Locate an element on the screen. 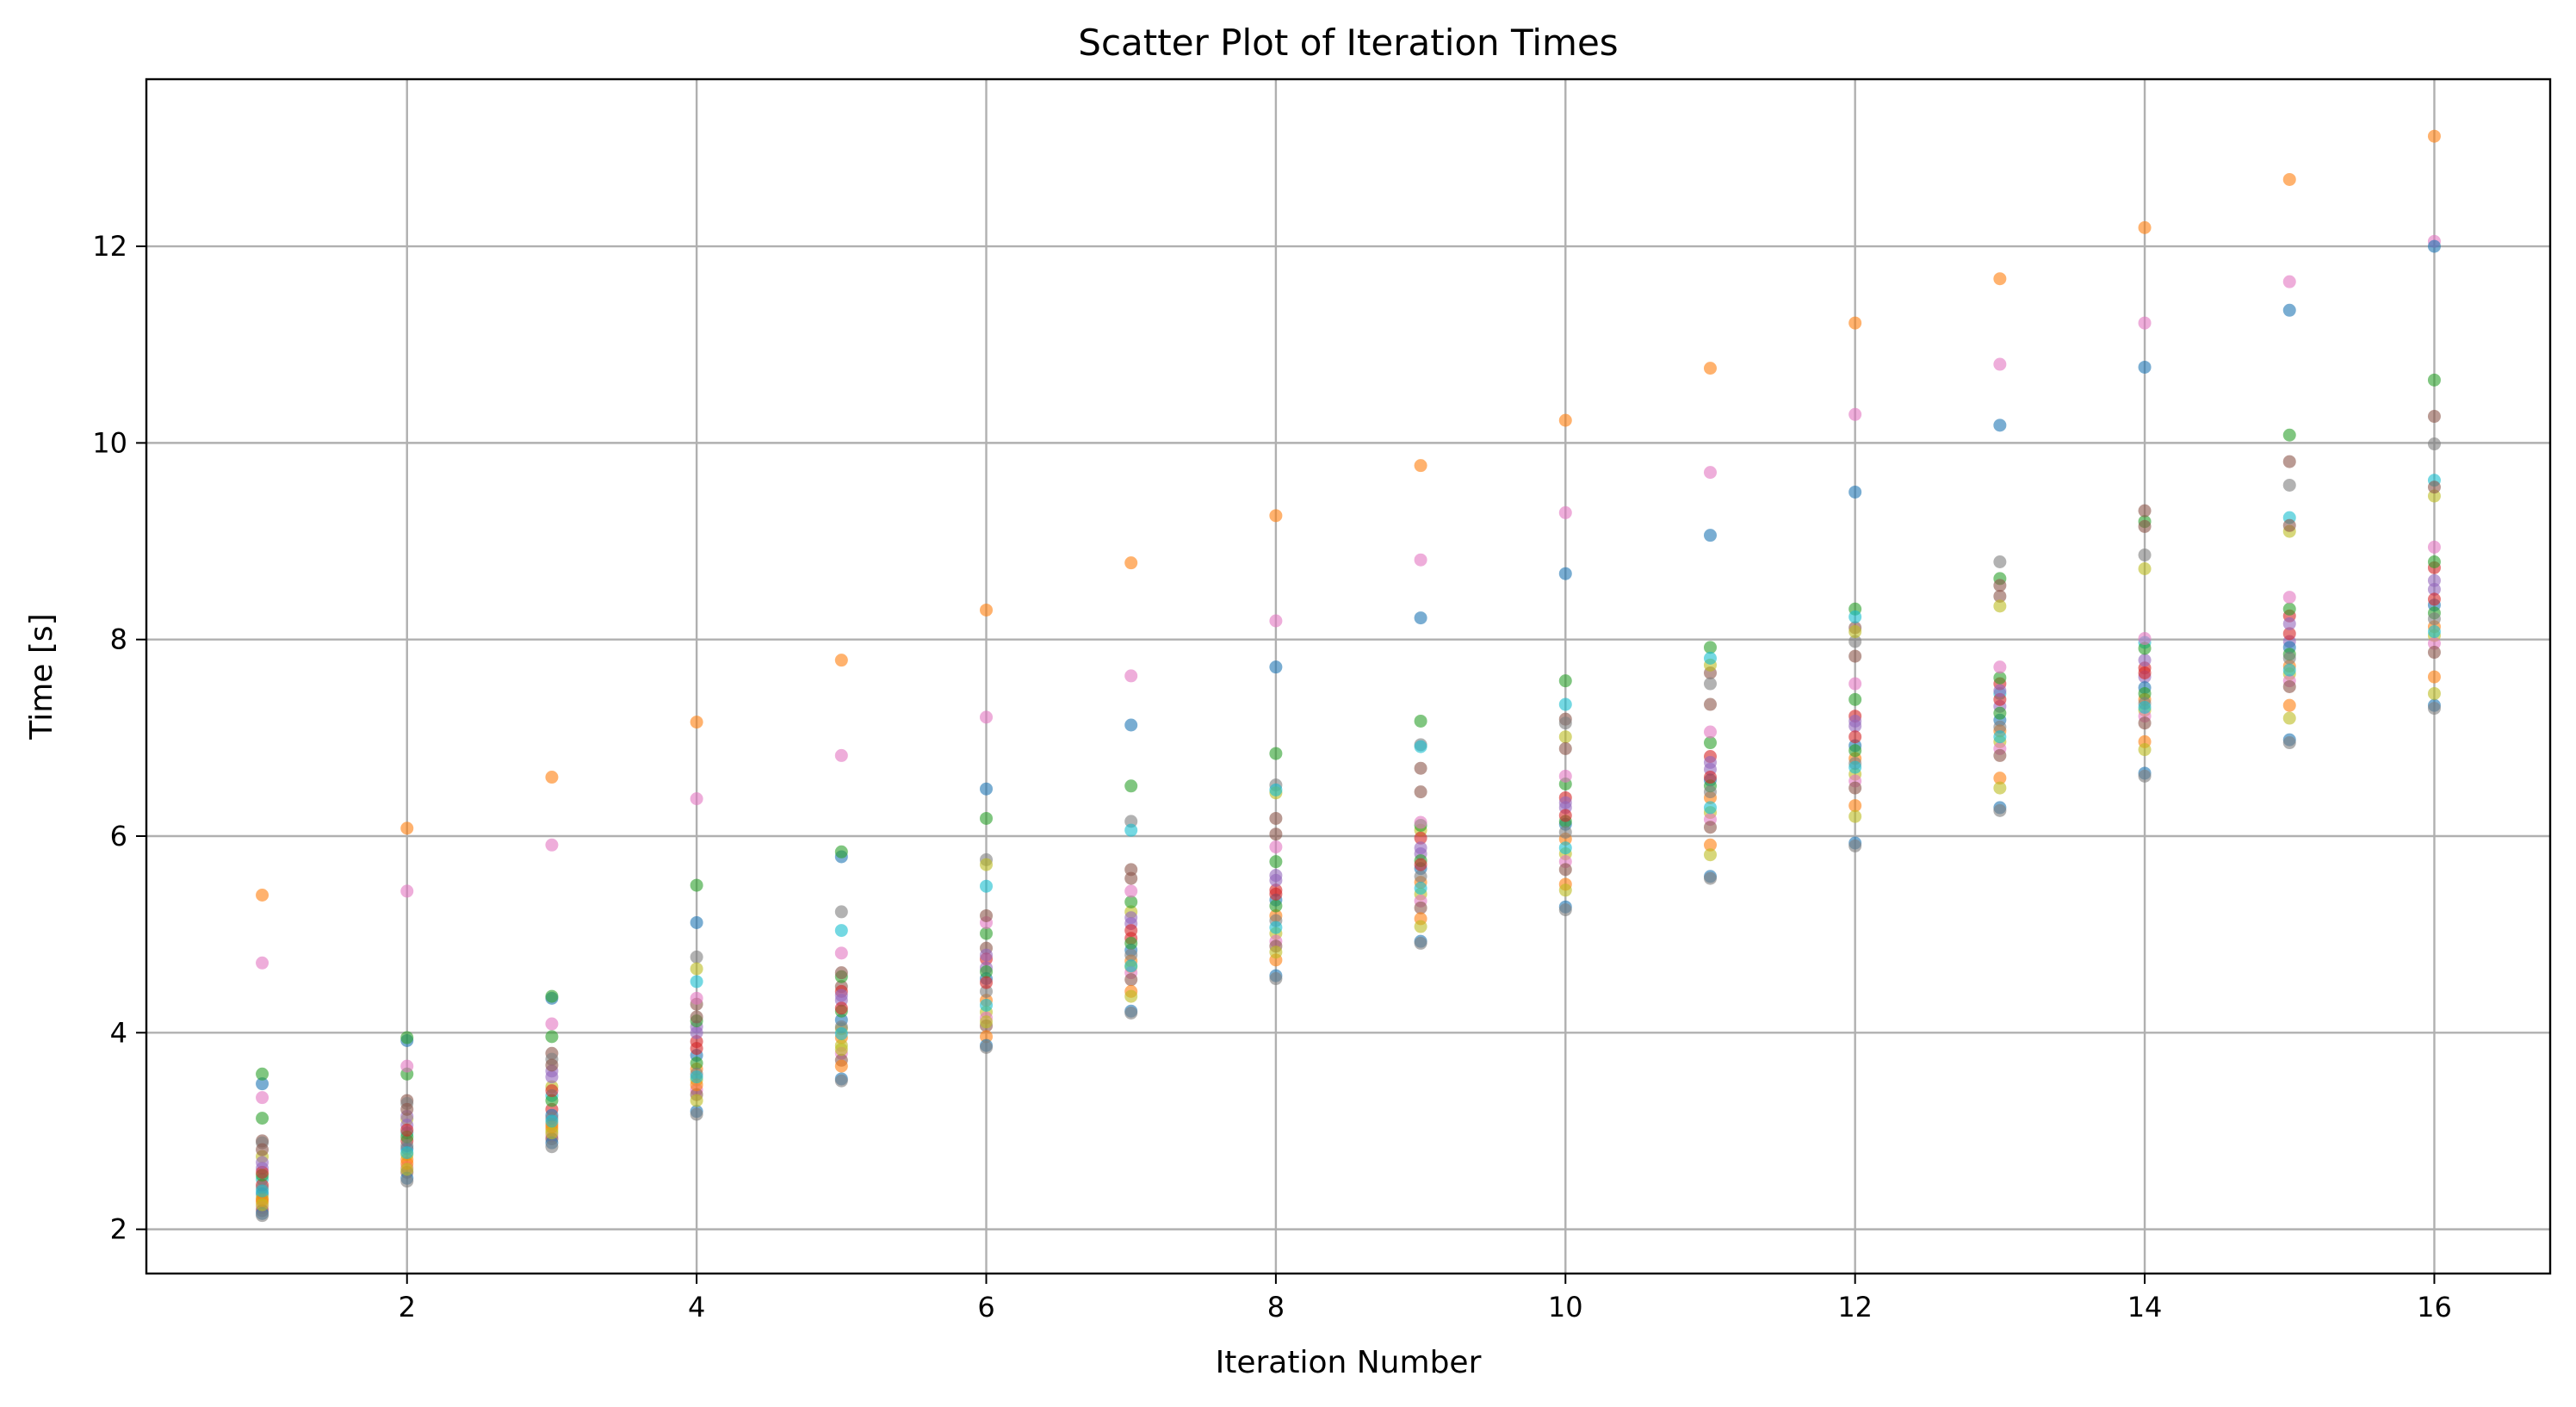 Image resolution: width=2576 pixels, height=1407 pixels. y-axis-label: Time [s] is located at coordinates (42, 676).